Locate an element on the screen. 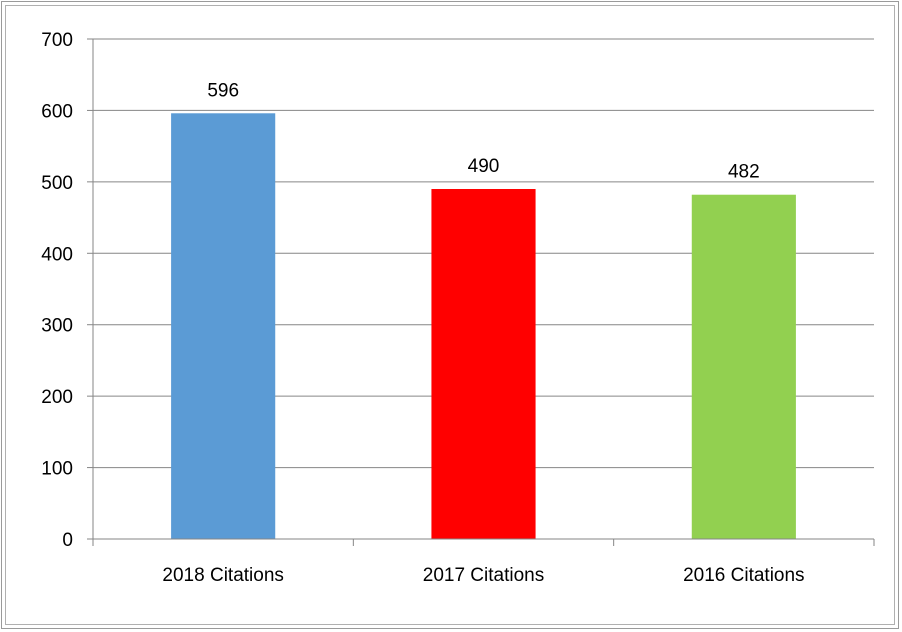 The width and height of the screenshot is (902, 632). y-tick-label: 600 is located at coordinates (57, 111).